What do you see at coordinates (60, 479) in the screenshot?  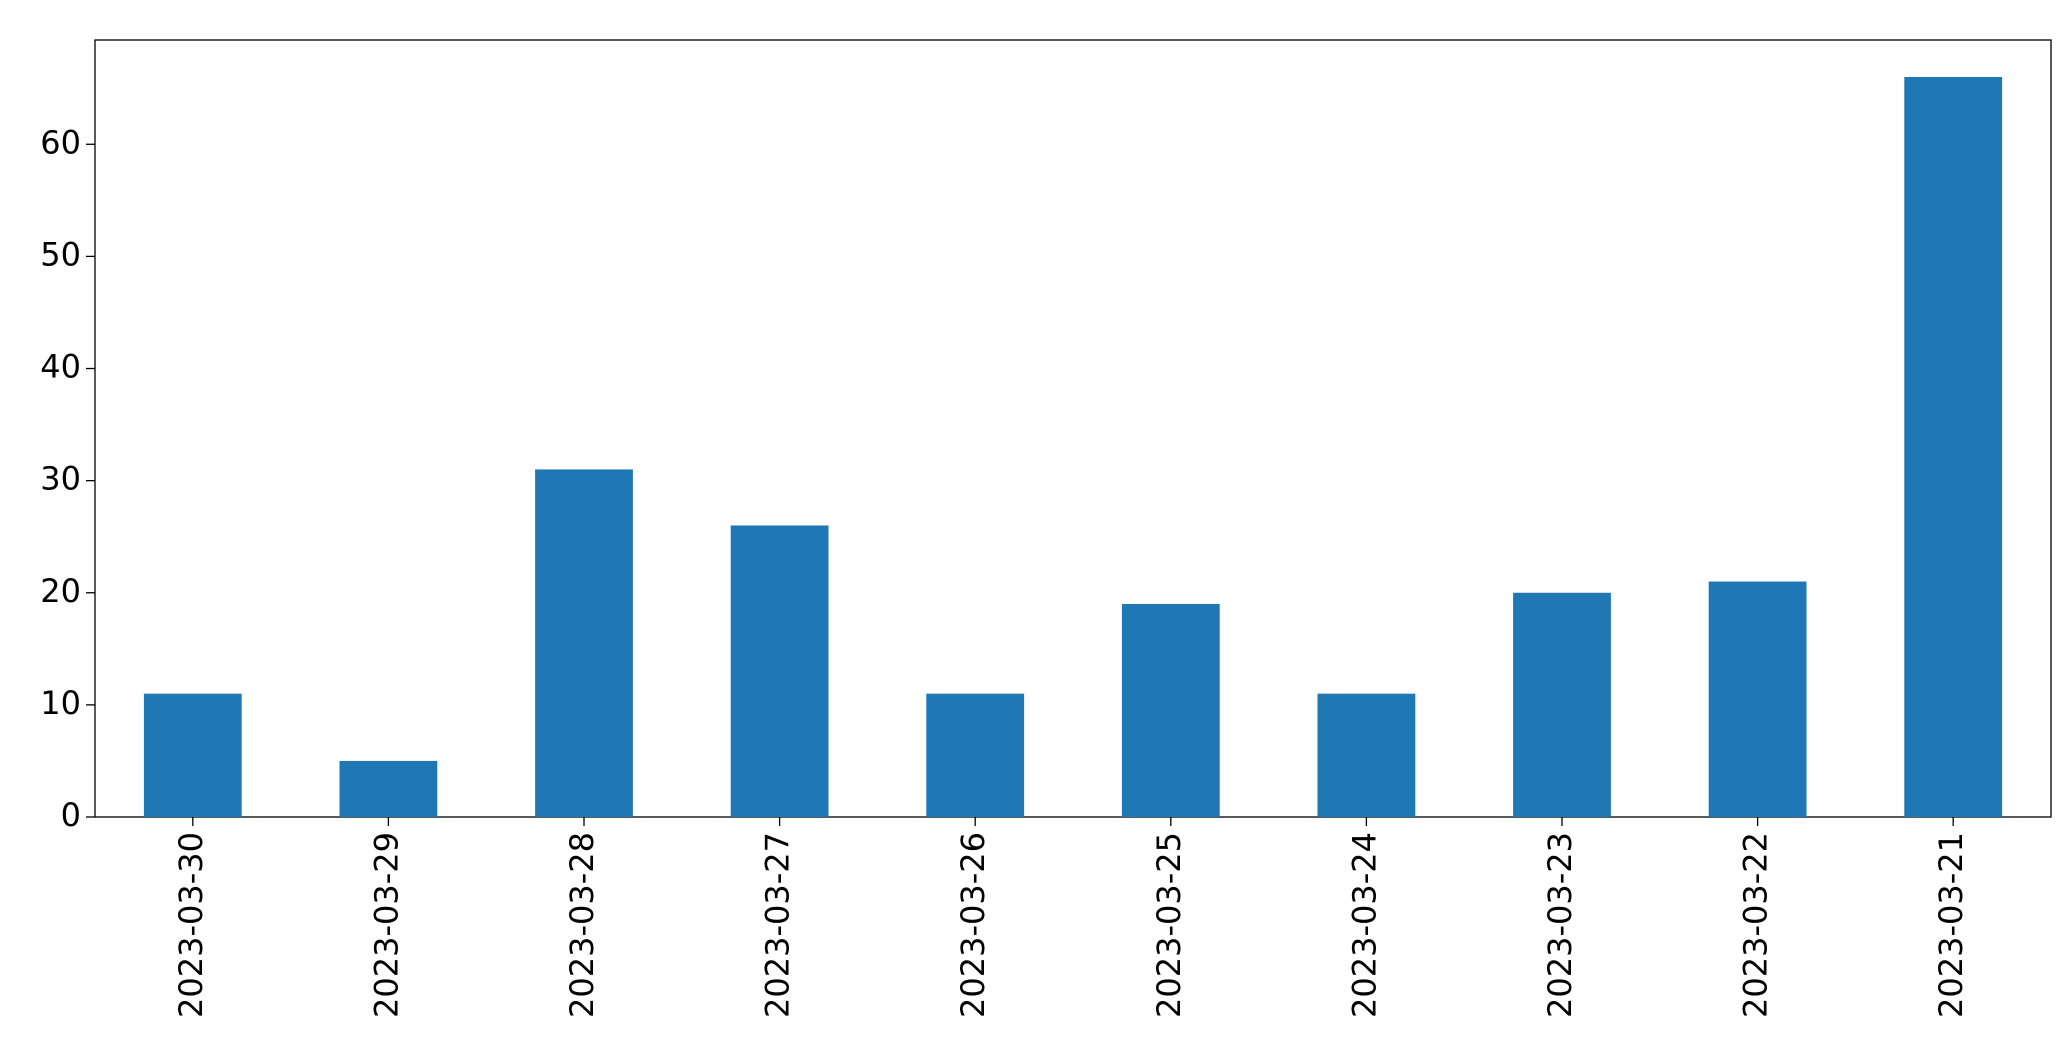 I see `y-tick-label: 30` at bounding box center [60, 479].